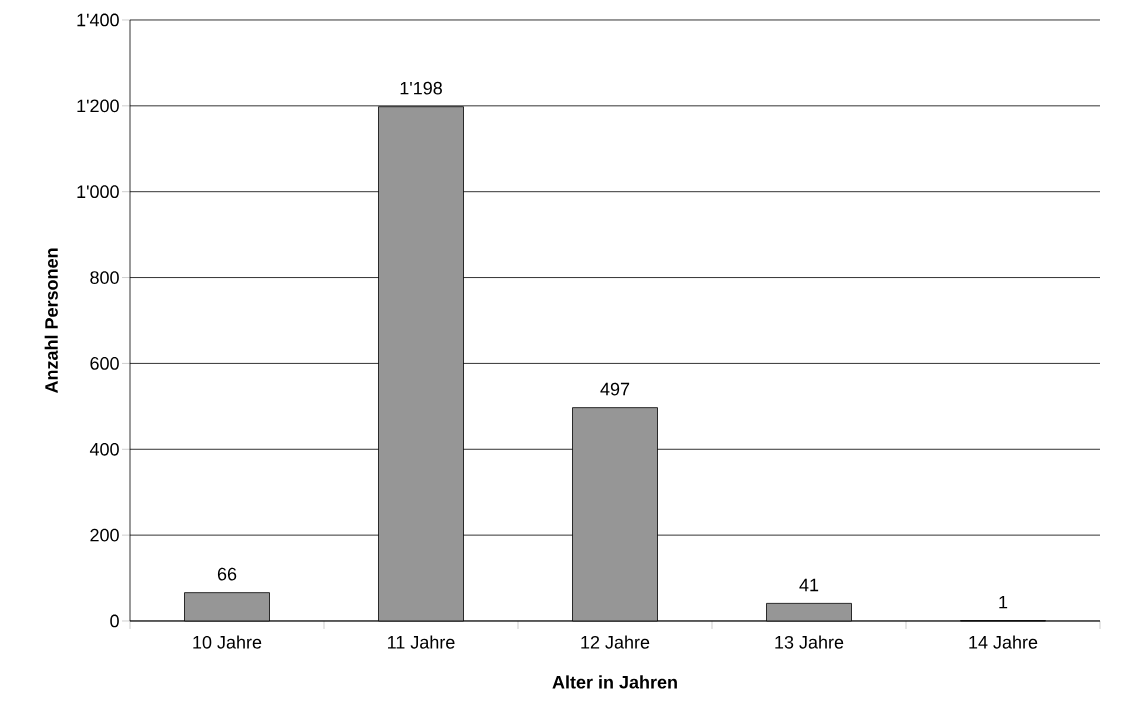 The width and height of the screenshot is (1138, 711). I want to click on x-tick-label: 14 Jahre, so click(1003, 642).